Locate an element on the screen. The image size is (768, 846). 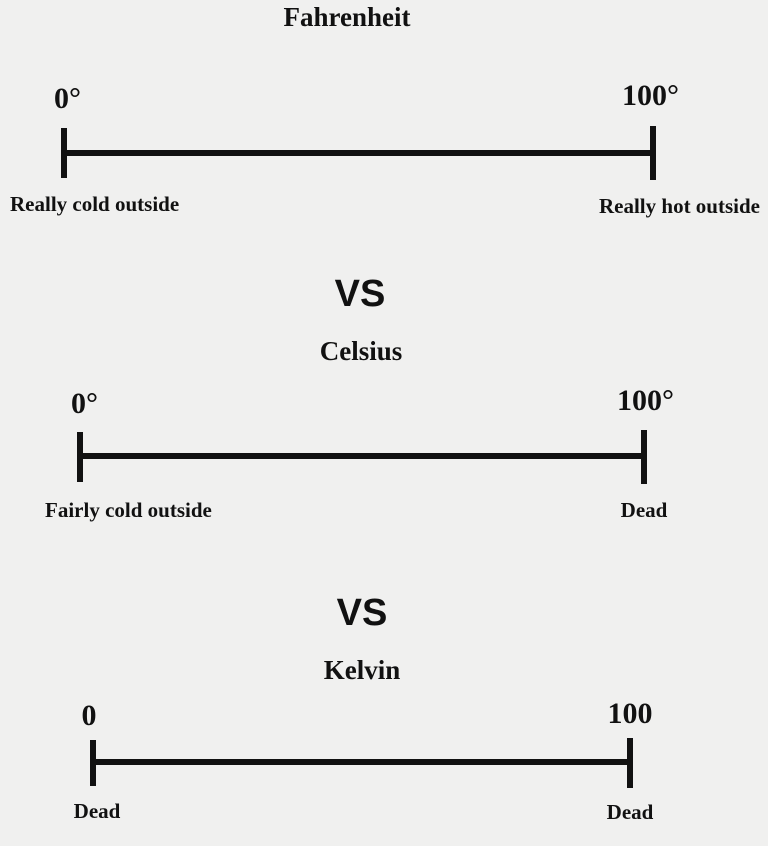
scale-title: Fahrenheit is located at coordinates (347, 17).